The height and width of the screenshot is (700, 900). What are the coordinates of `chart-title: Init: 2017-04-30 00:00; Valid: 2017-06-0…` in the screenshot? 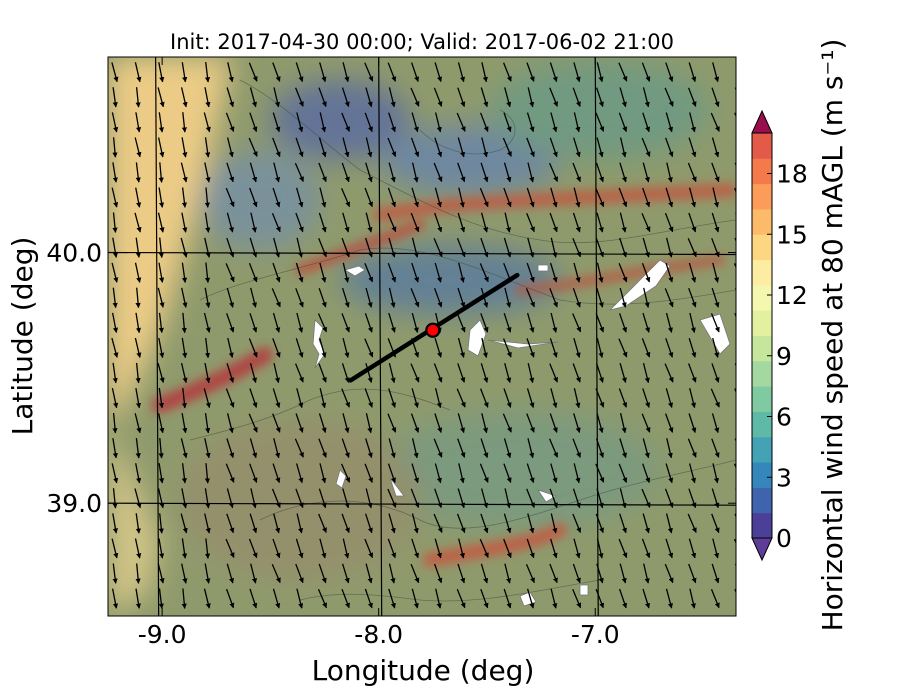 It's located at (422, 42).